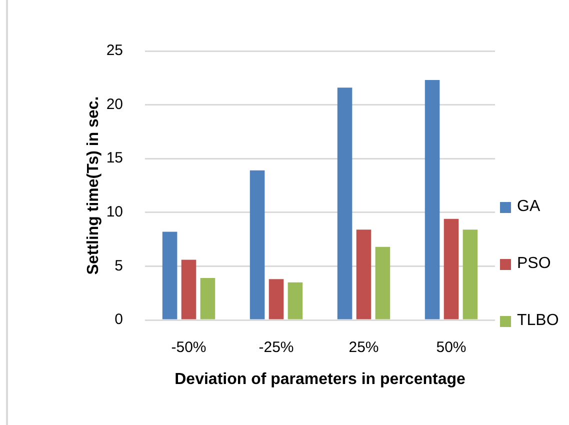  I want to click on legend-label: TLBO, so click(538, 321).